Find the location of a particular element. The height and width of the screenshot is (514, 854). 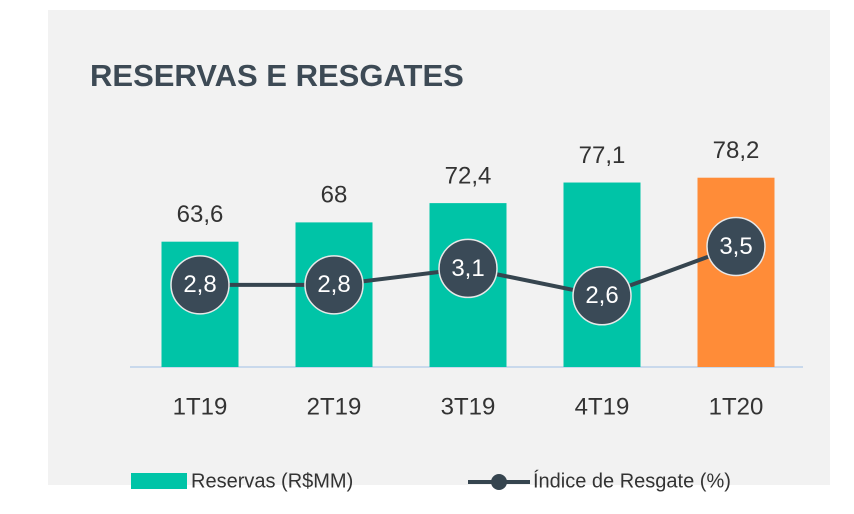

x-tick-label: 3T19 is located at coordinates (468, 406).